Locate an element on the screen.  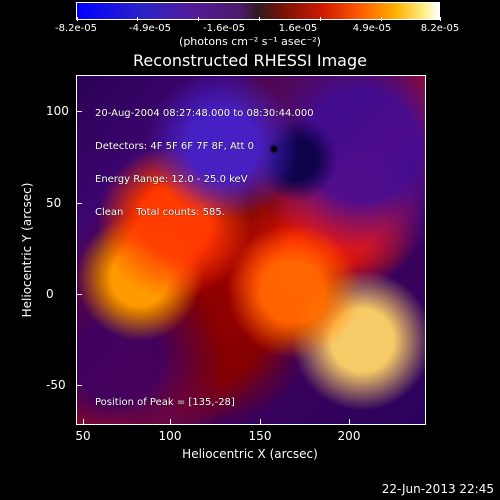
colorbar-label: -8.2e-05 is located at coordinates (76, 28).